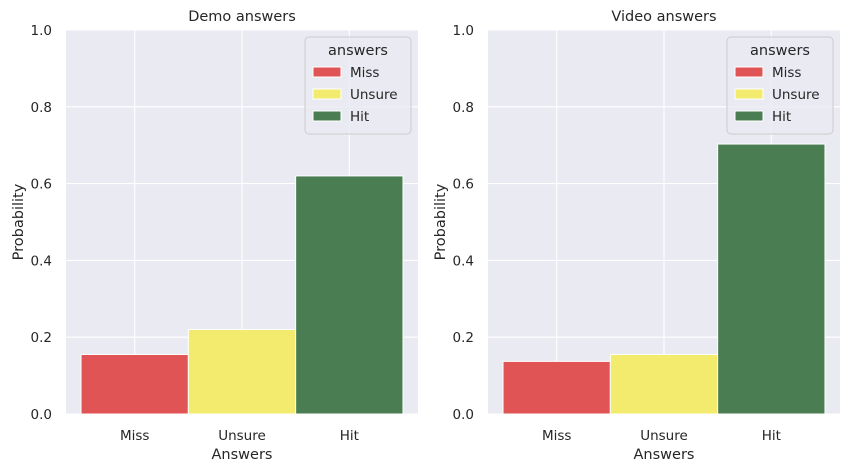 The height and width of the screenshot is (473, 850). What do you see at coordinates (242, 17) in the screenshot?
I see `chart-title: Demo answers` at bounding box center [242, 17].